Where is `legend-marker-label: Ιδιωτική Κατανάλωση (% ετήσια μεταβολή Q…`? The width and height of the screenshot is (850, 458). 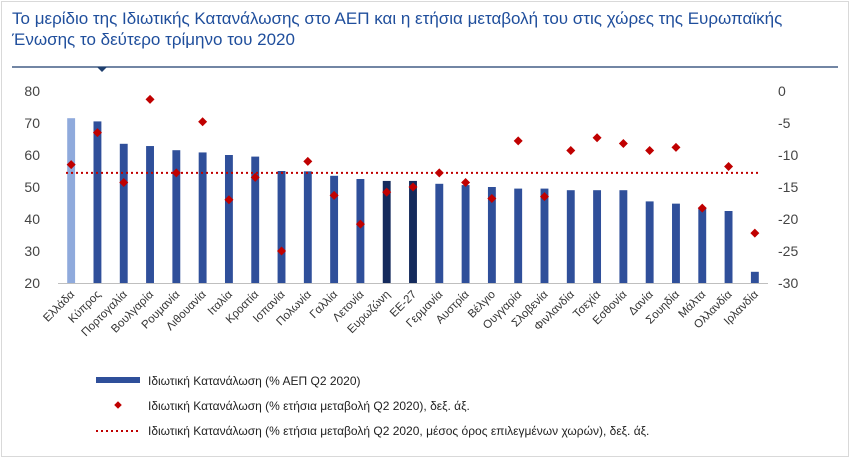
legend-marker-label: Ιδιωτική Κατανάλωση (% ετήσια μεταβολή Q… is located at coordinates (309, 406).